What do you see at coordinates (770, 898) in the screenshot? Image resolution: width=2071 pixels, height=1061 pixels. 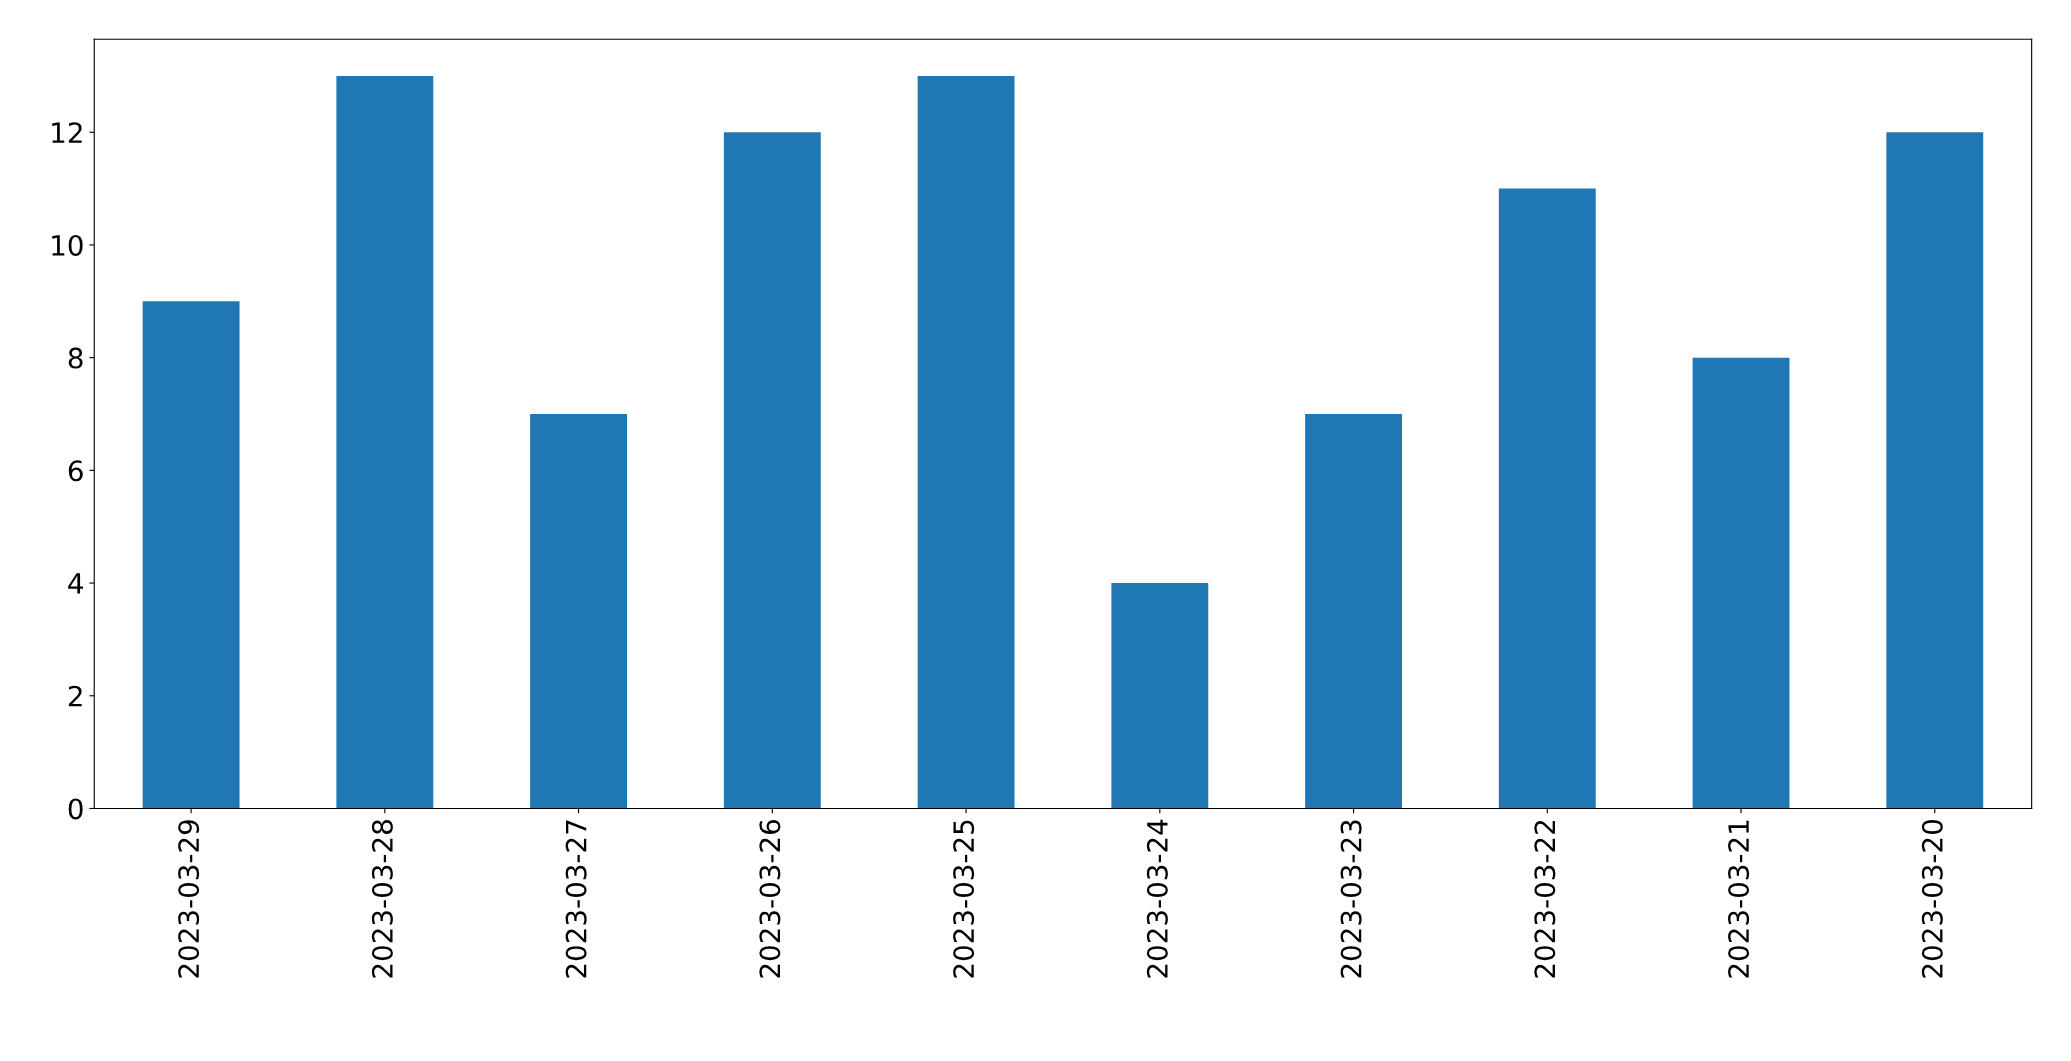 I see `x-tick-label: 2023-03-26` at bounding box center [770, 898].